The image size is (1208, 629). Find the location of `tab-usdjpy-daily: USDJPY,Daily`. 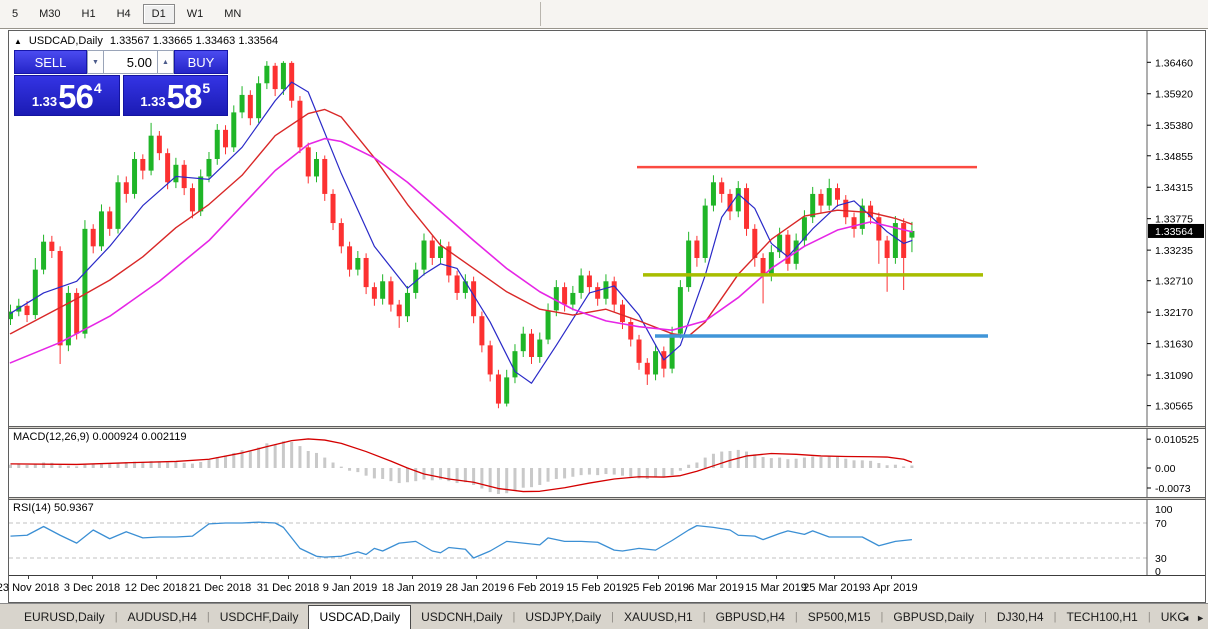

tab-usdjpy-daily: USDJPY,Daily is located at coordinates (563, 617).